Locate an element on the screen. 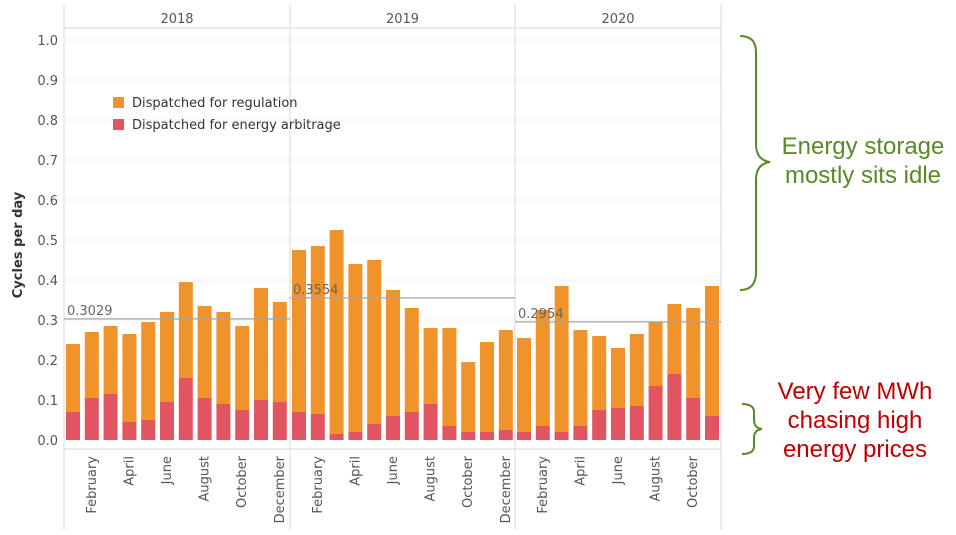 The width and height of the screenshot is (956, 535). x-tick-label-2018-June: June is located at coordinates (167, 470).